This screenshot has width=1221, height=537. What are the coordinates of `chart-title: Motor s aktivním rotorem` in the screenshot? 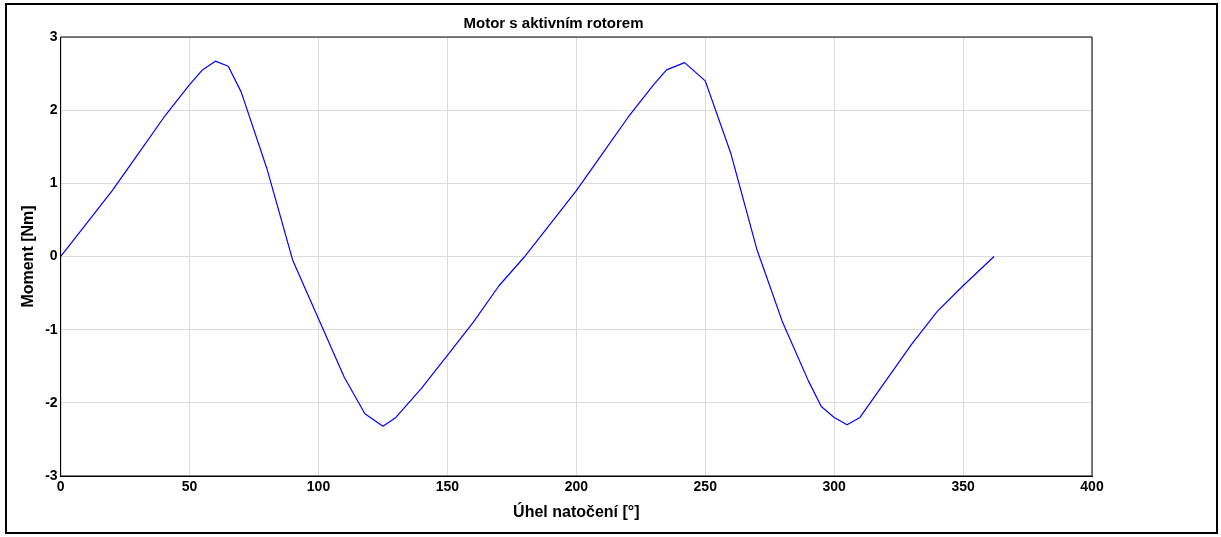 It's located at (553, 23).